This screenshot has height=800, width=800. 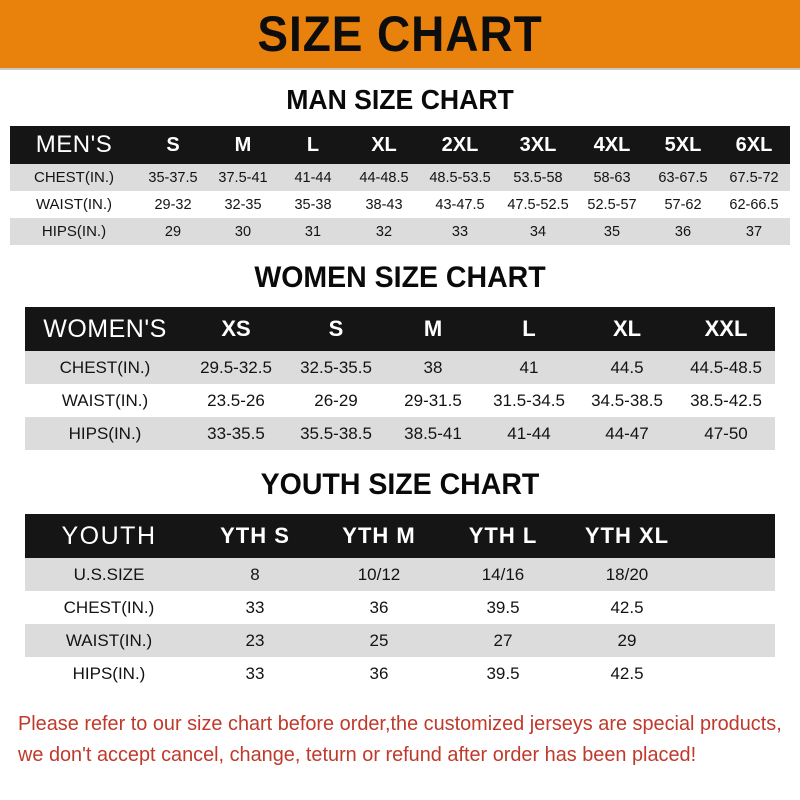 I want to click on women-header-cell: L, so click(x=529, y=329).